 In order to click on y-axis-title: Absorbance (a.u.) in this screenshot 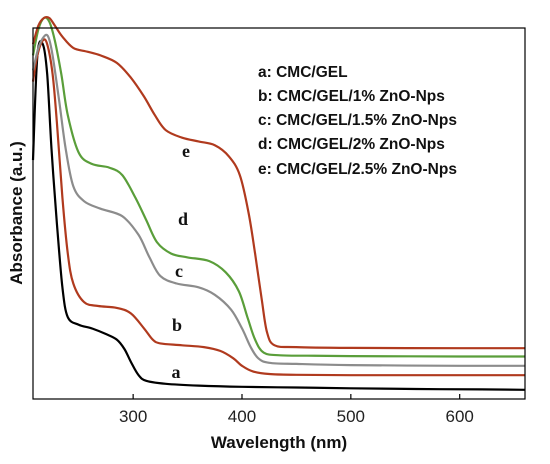, I will do `click(16, 213)`.